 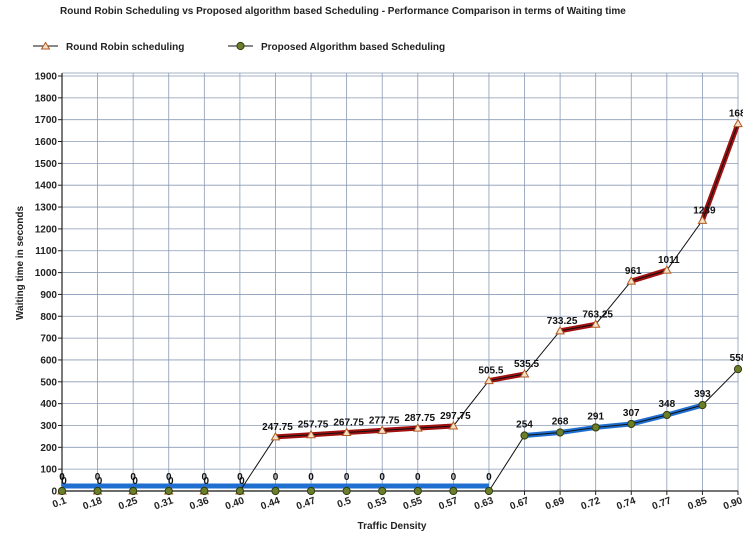 What do you see at coordinates (277, 427) in the screenshot?
I see `round-robin-data-label: 247.75` at bounding box center [277, 427].